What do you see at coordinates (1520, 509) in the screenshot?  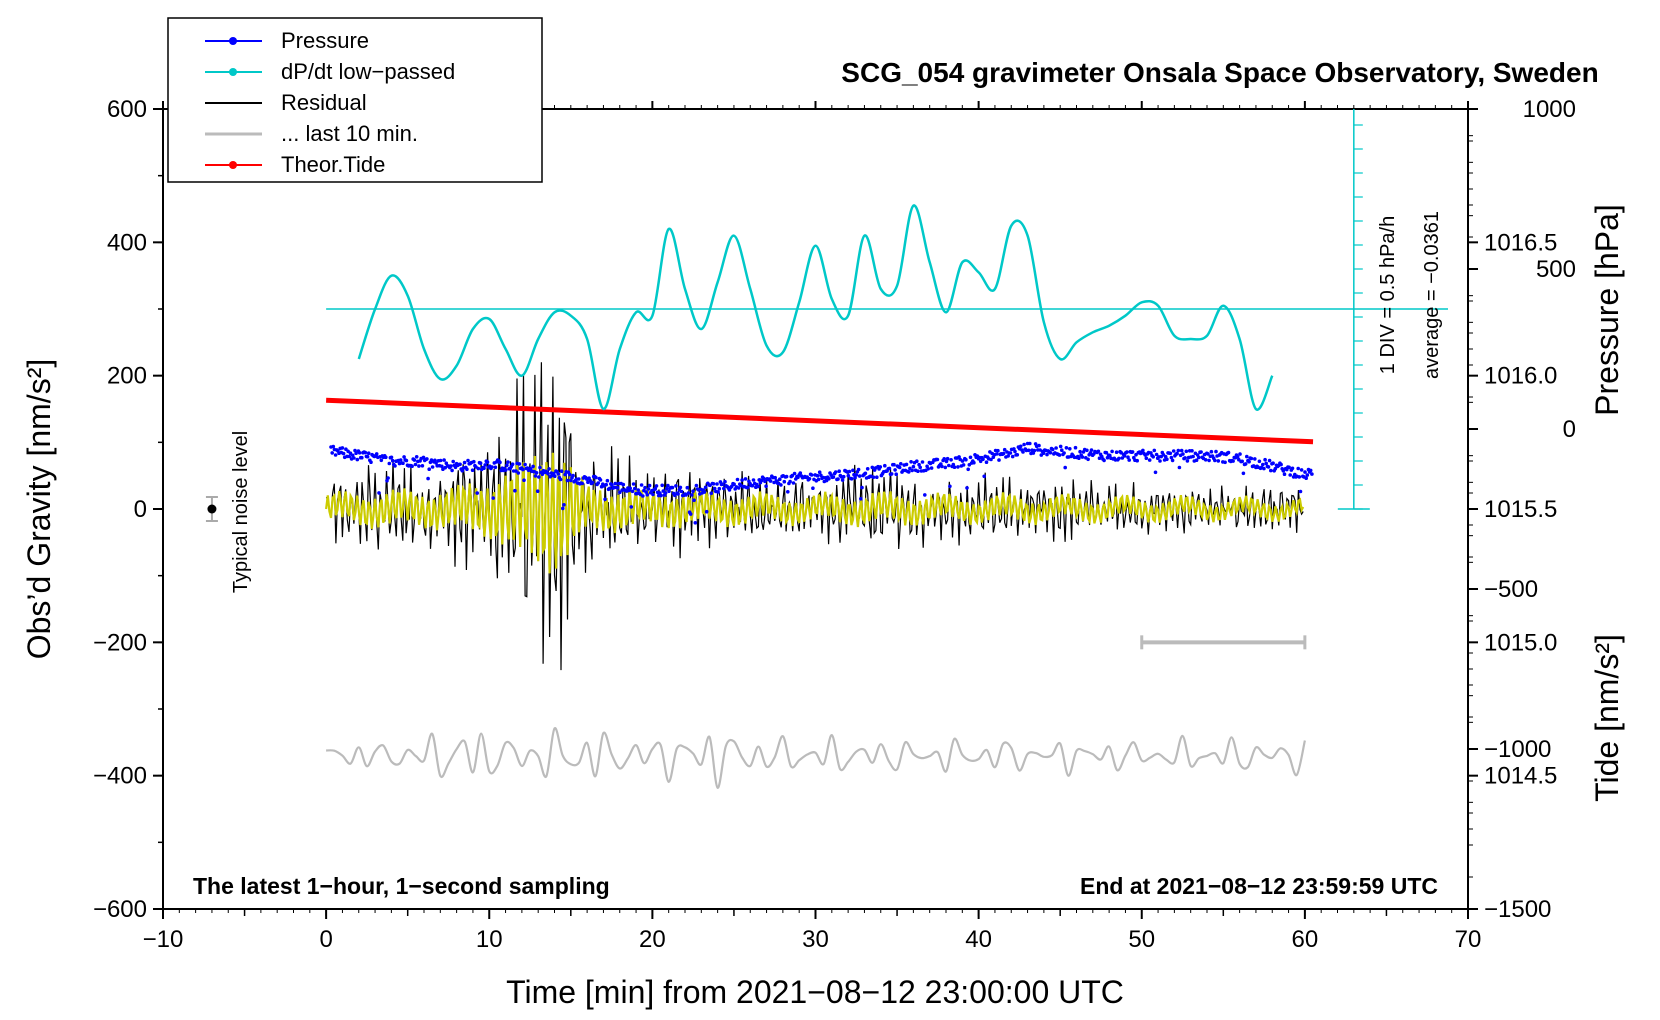 I see `y-pressure-tick-label: 1015.5` at bounding box center [1520, 509].